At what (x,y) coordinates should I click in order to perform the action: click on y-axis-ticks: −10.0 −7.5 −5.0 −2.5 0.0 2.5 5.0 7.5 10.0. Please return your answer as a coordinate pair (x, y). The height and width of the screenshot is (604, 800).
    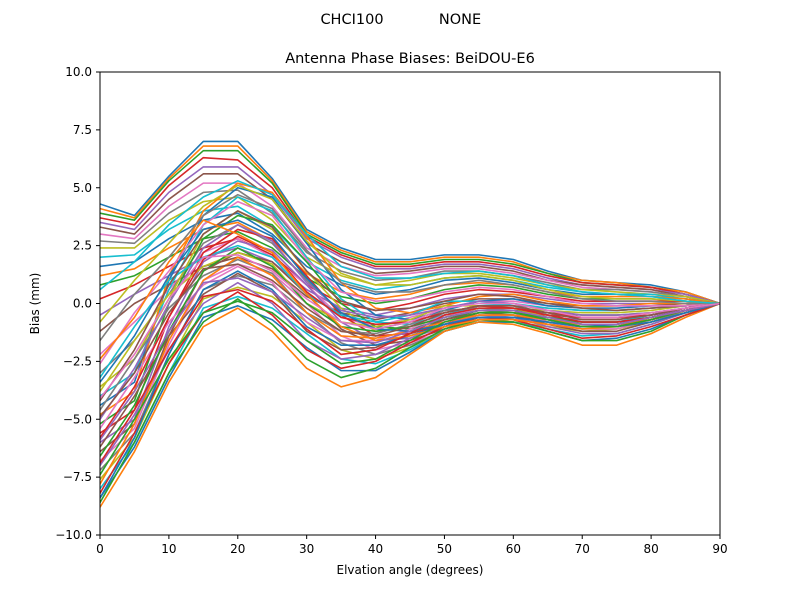
    Looking at the image, I should click on (77, 303).